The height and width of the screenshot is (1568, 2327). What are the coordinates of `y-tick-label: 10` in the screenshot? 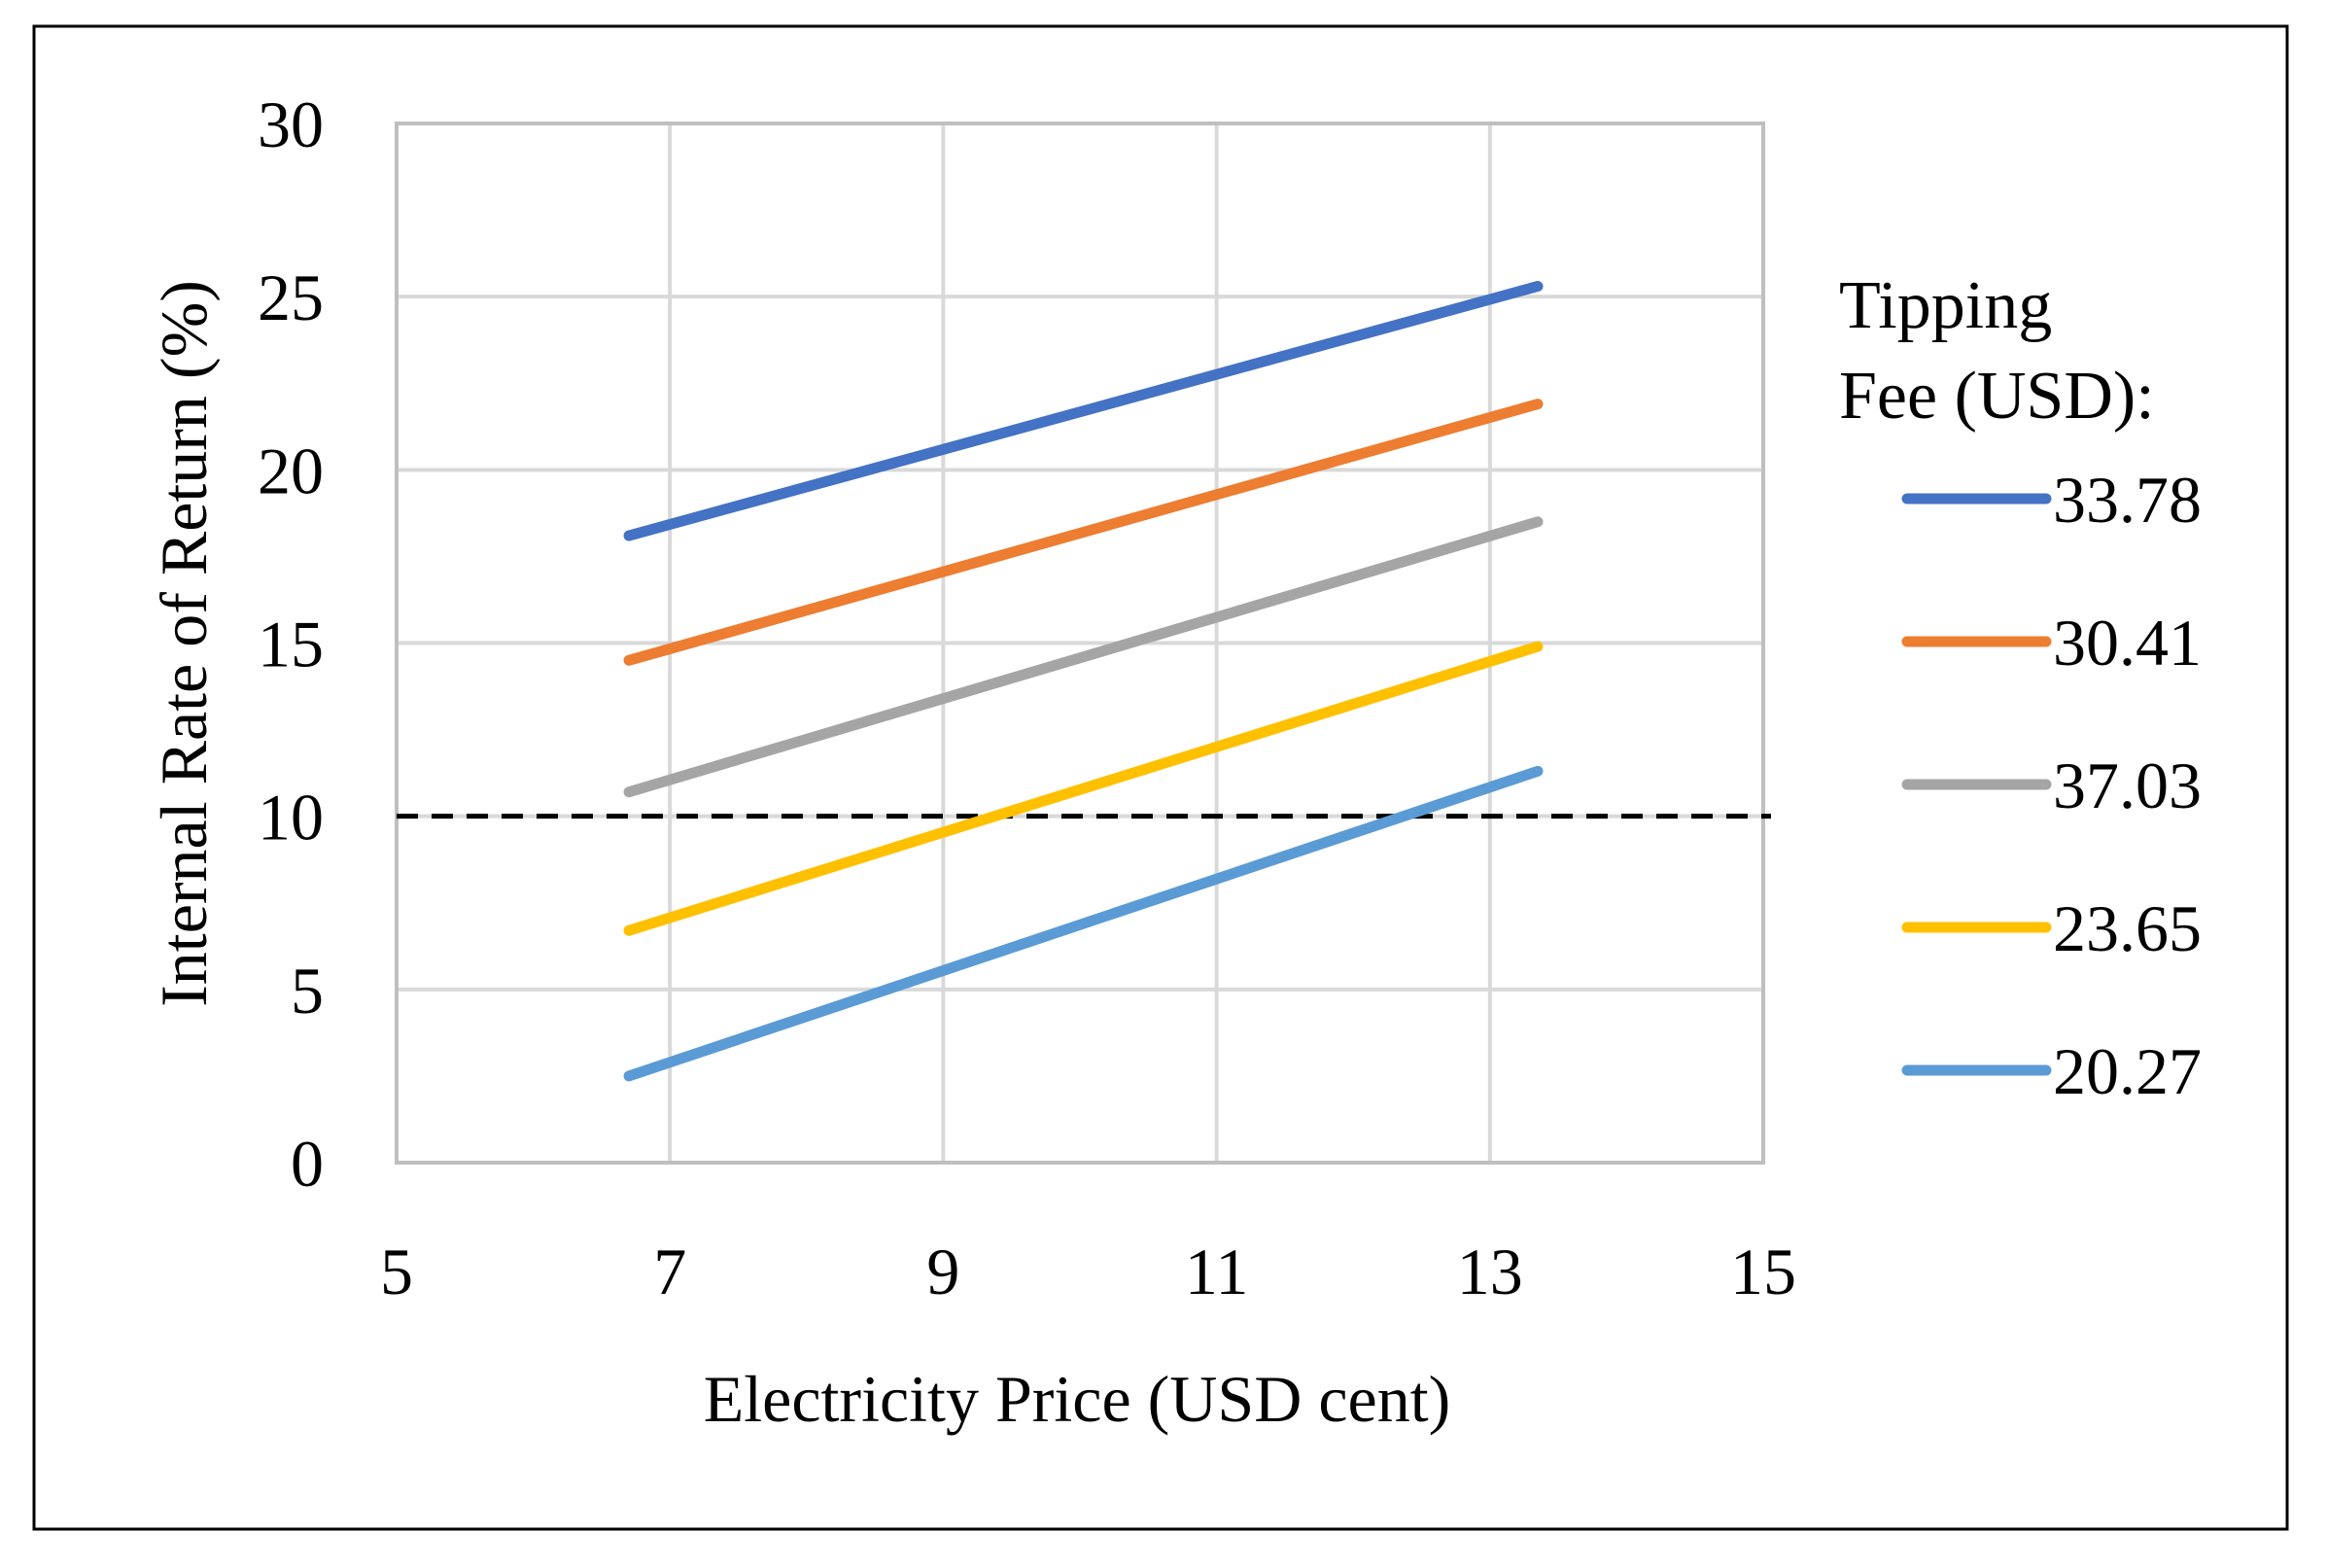 It's located at (291, 817).